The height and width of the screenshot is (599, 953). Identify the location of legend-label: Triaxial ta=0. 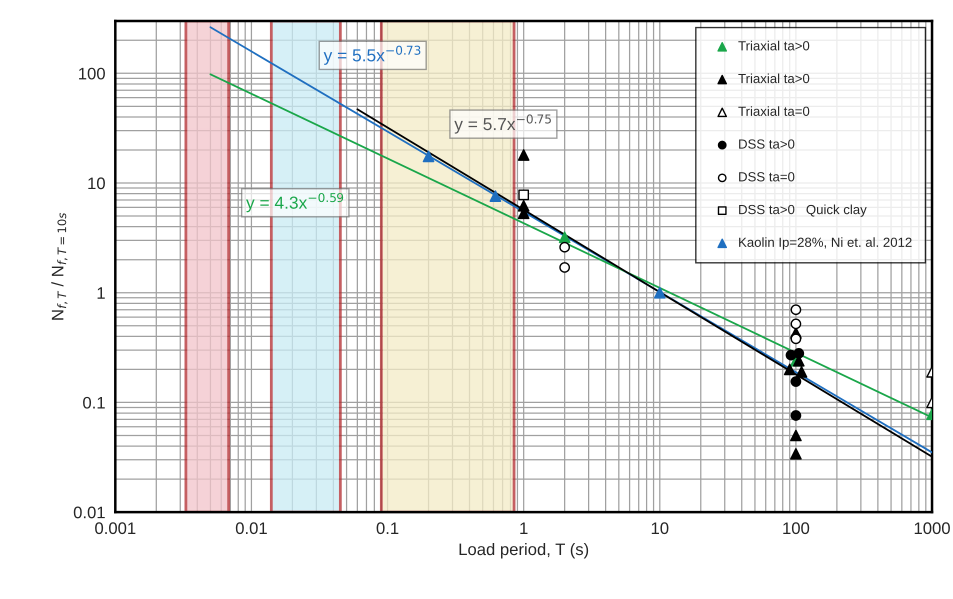
(774, 111).